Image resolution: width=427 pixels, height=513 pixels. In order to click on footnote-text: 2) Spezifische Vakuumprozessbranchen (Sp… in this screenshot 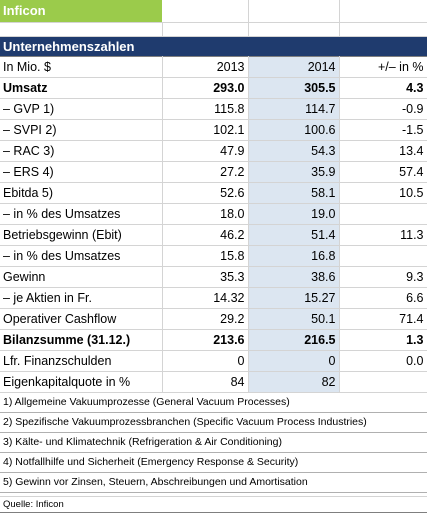, I will do `click(213, 422)`.